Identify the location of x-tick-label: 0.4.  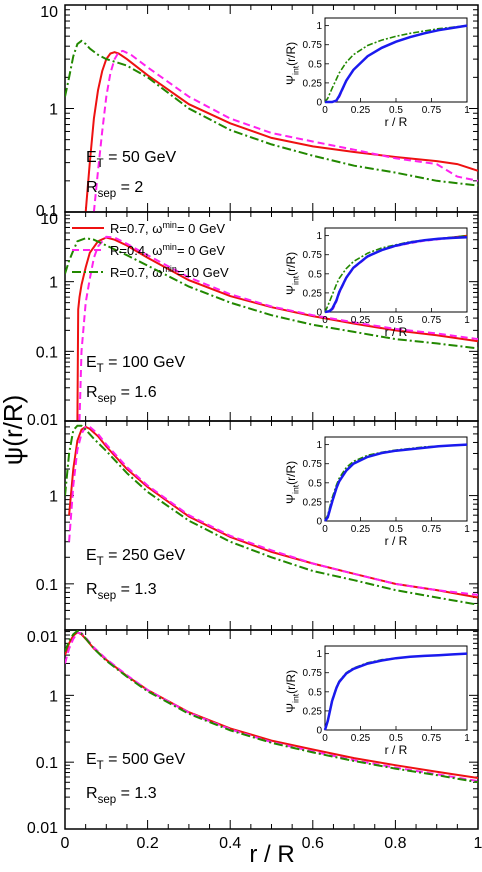
(230, 843).